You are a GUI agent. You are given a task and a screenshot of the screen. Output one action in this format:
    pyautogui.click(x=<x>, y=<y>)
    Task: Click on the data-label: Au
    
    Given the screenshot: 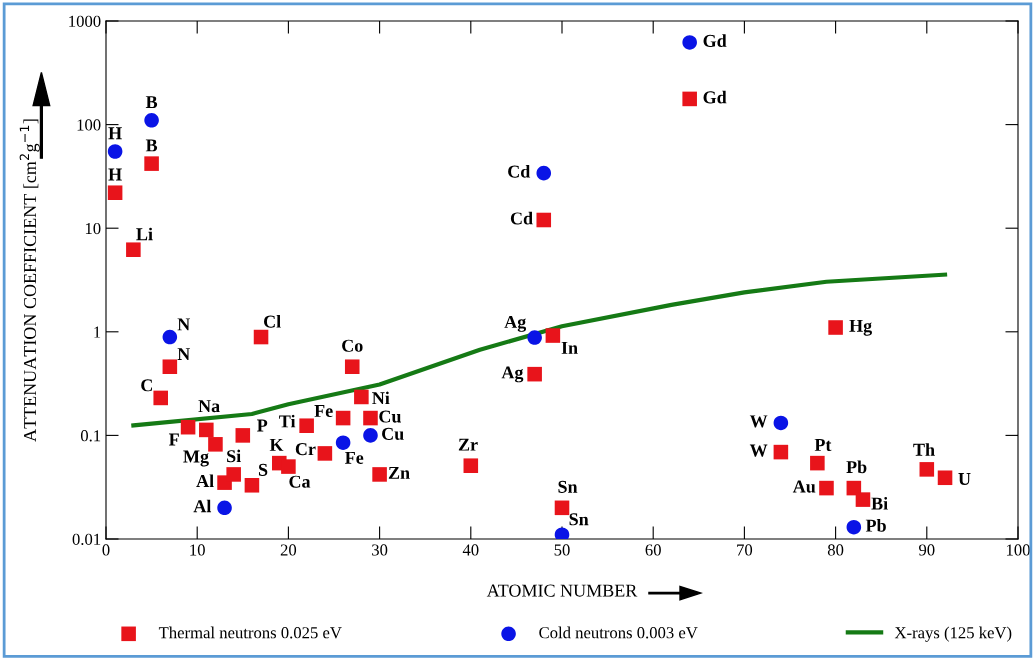 What is the action you would take?
    pyautogui.click(x=804, y=486)
    